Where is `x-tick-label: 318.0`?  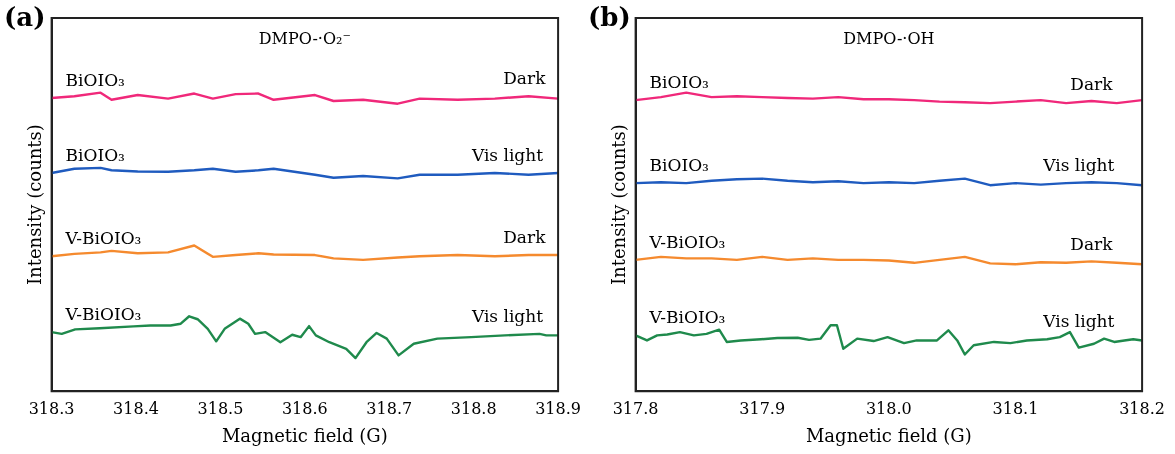 x-tick-label: 318.0 is located at coordinates (888, 408).